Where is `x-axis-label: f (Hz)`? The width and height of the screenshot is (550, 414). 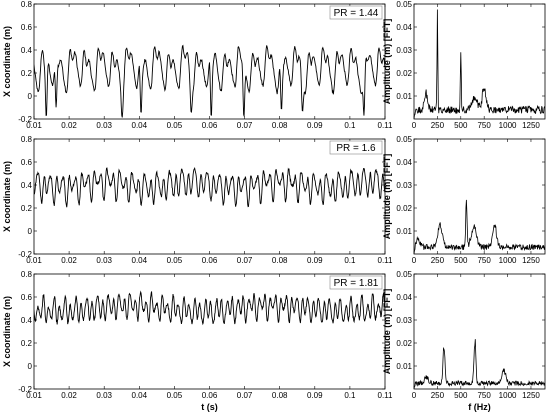
x-axis-label: f (Hz) is located at coordinates (479, 407).